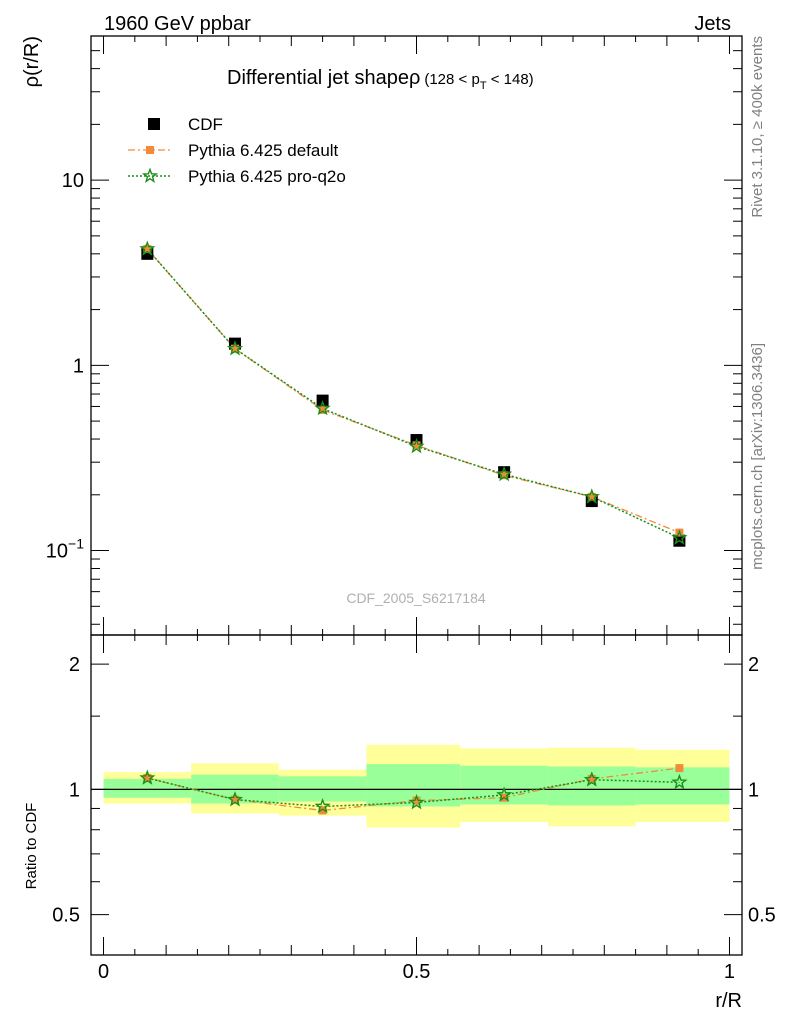 This screenshot has height=1024, width=786. Describe the element at coordinates (103, 972) in the screenshot. I see `x-tick-label: 0` at that location.